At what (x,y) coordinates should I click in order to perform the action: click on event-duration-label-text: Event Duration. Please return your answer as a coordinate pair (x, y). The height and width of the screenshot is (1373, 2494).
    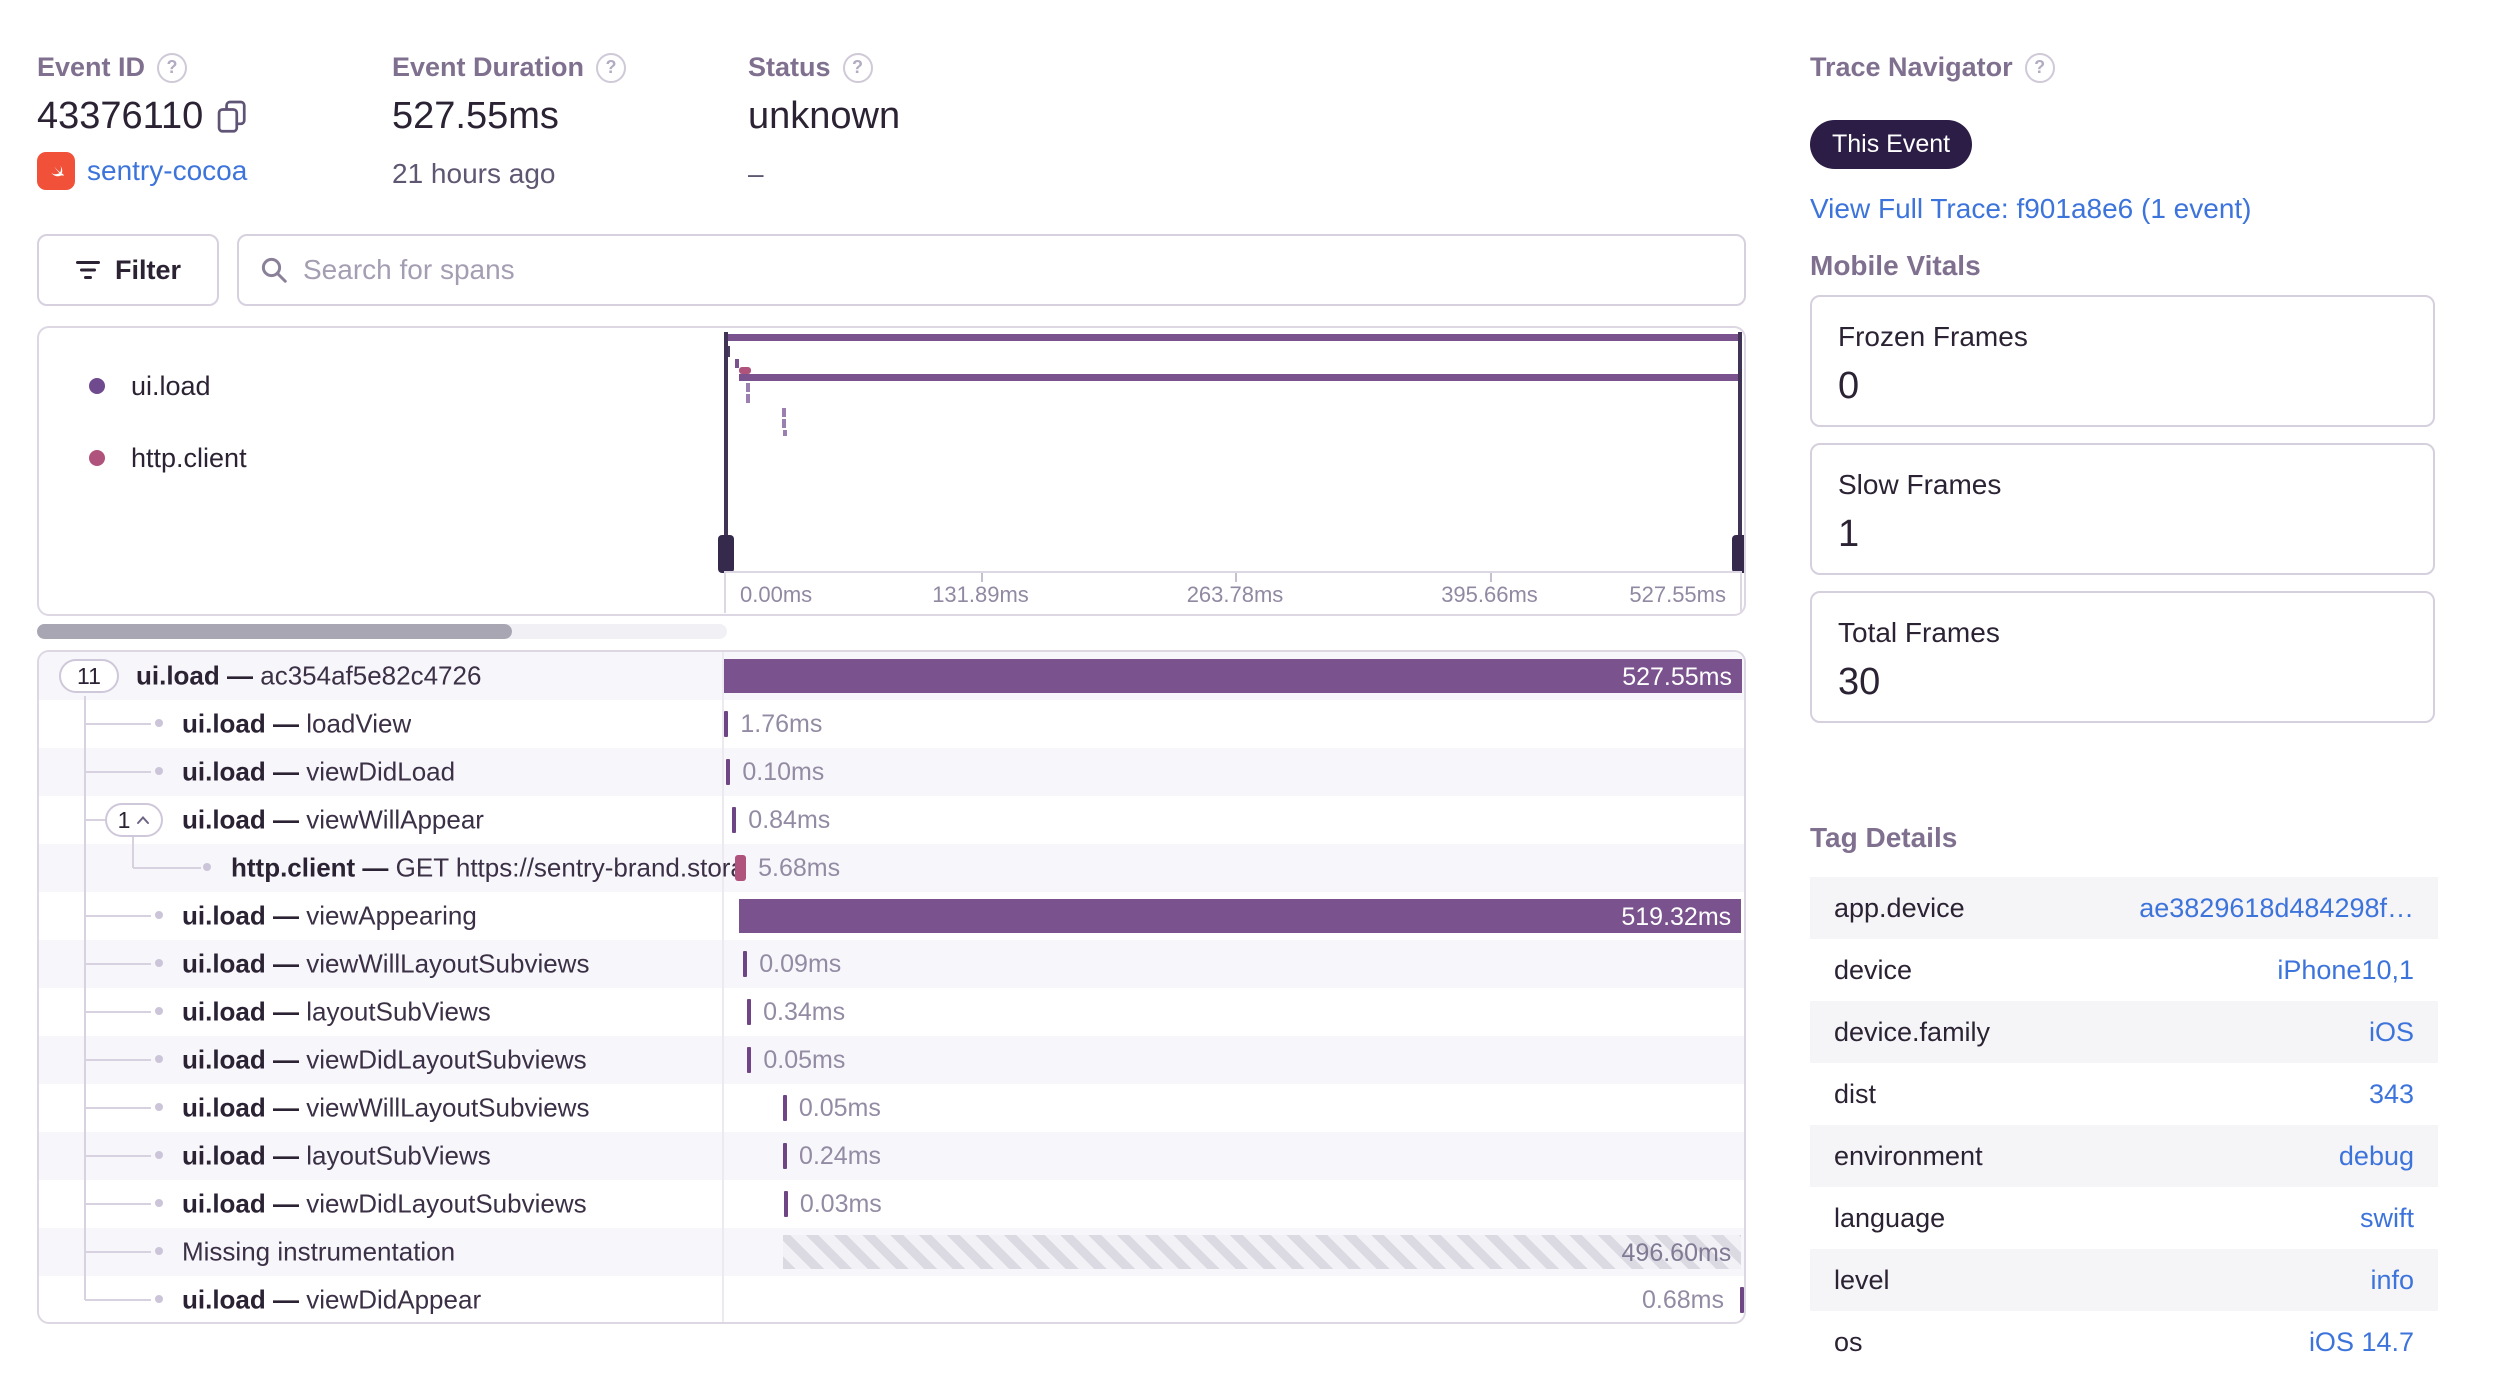
    Looking at the image, I should click on (488, 67).